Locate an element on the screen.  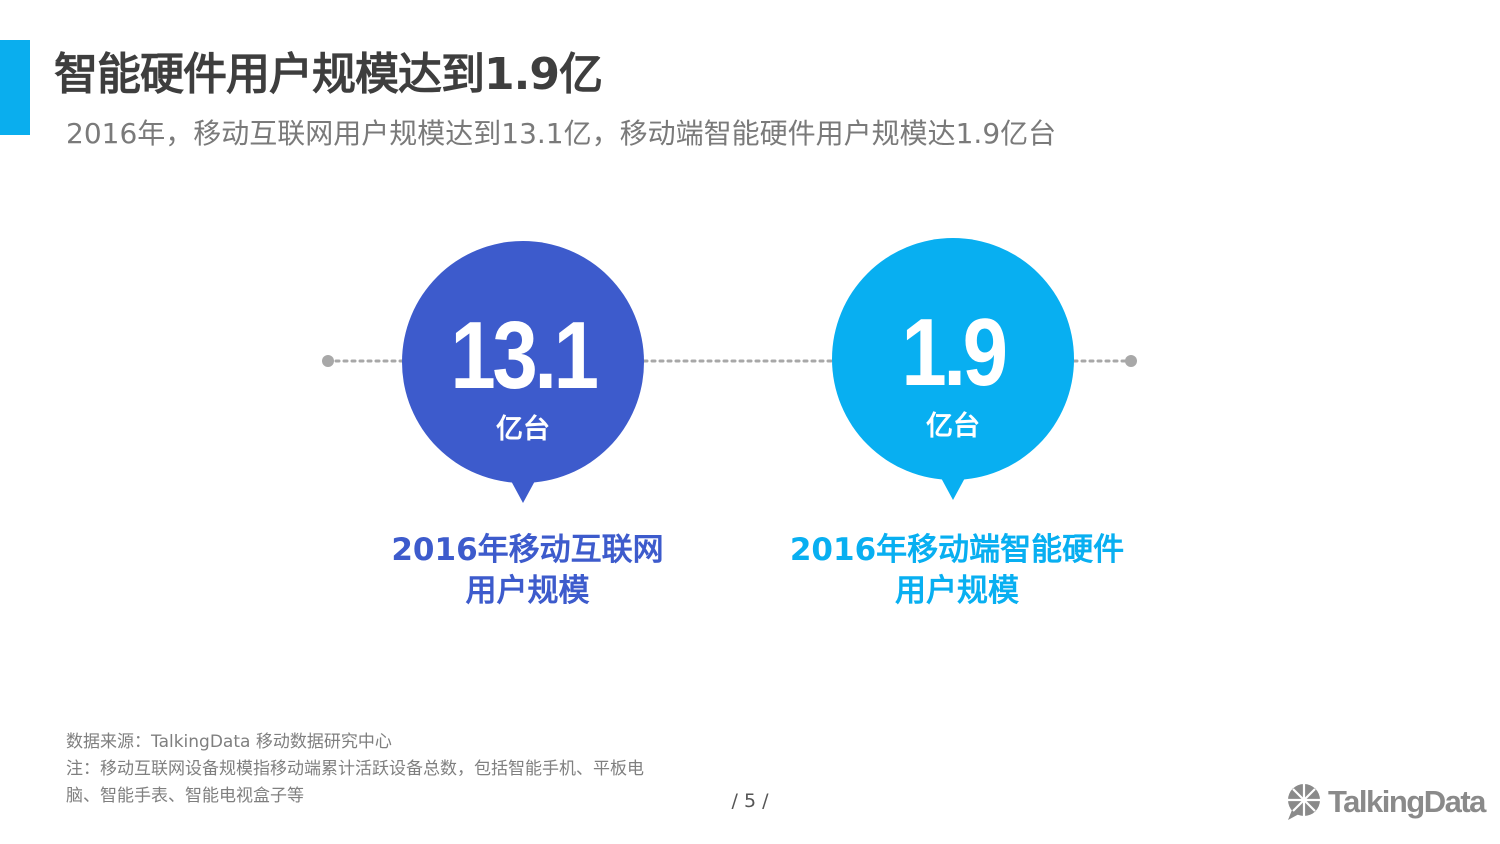
stat-value: 1.9 is located at coordinates (954, 352).